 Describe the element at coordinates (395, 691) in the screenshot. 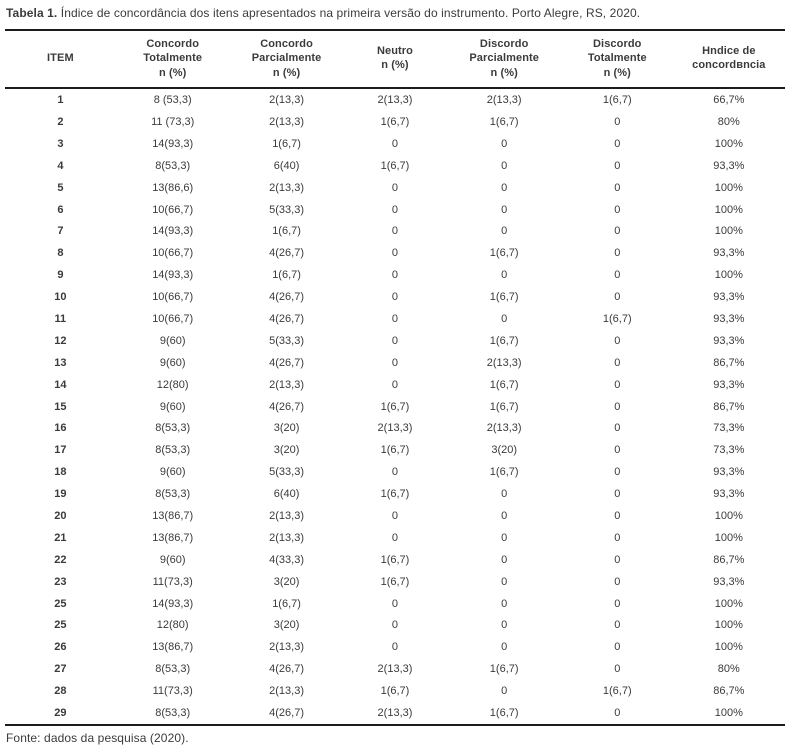

I see `table-row: 28 11(73,3) 2(13,3) 1(6,7) 0 1(6,7) 86,7%` at that location.